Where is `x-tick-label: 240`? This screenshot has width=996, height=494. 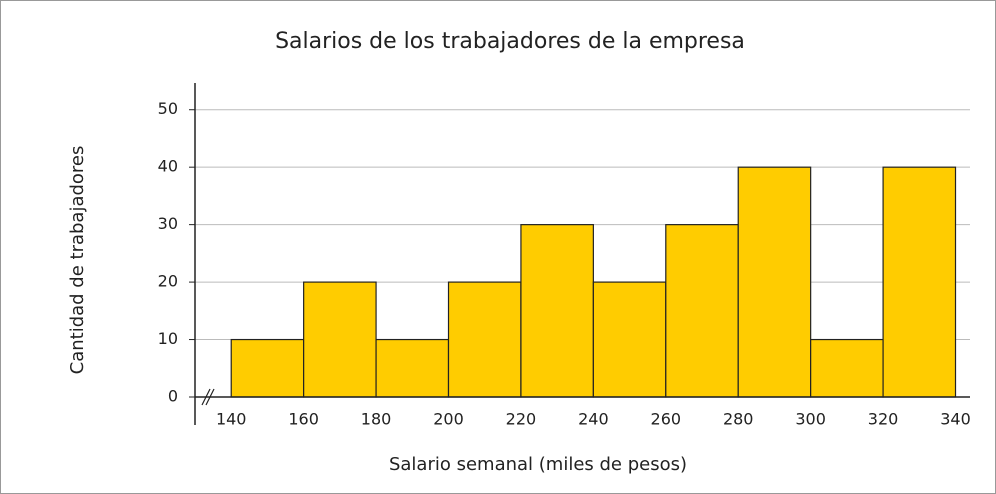
x-tick-label: 240 is located at coordinates (593, 419).